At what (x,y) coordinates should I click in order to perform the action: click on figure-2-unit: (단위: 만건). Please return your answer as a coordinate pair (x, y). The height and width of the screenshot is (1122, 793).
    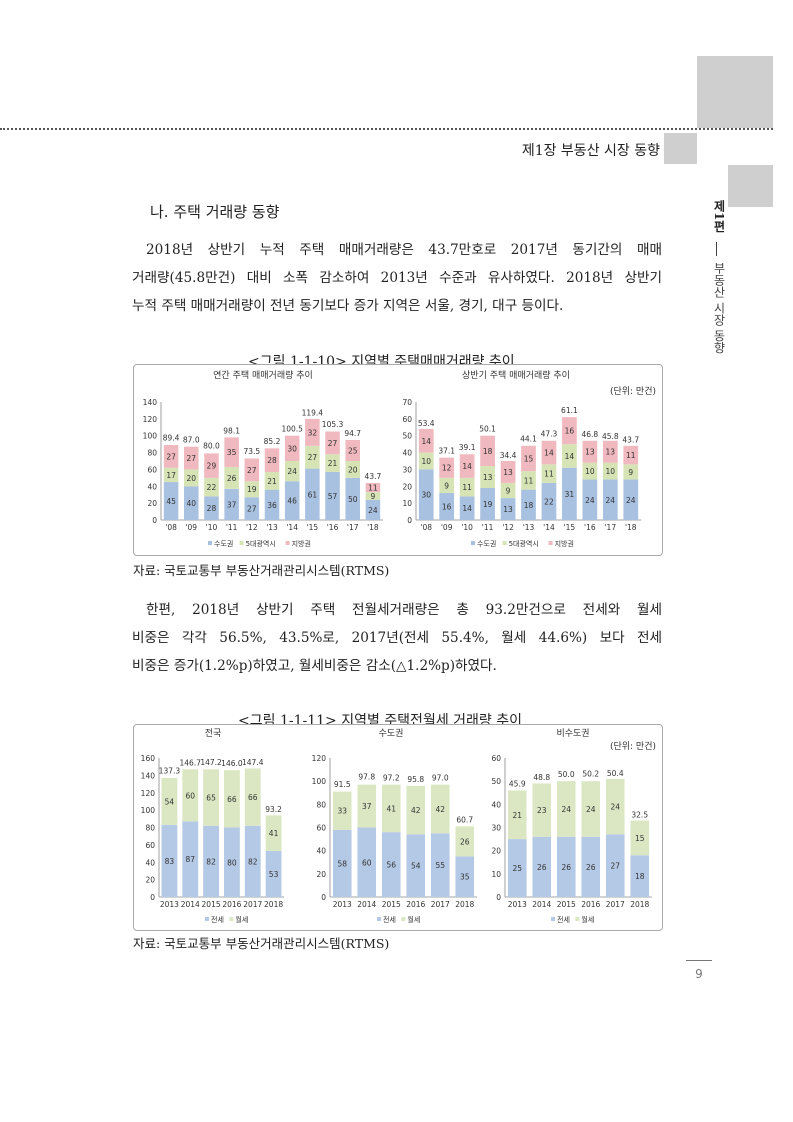
    Looking at the image, I should click on (633, 746).